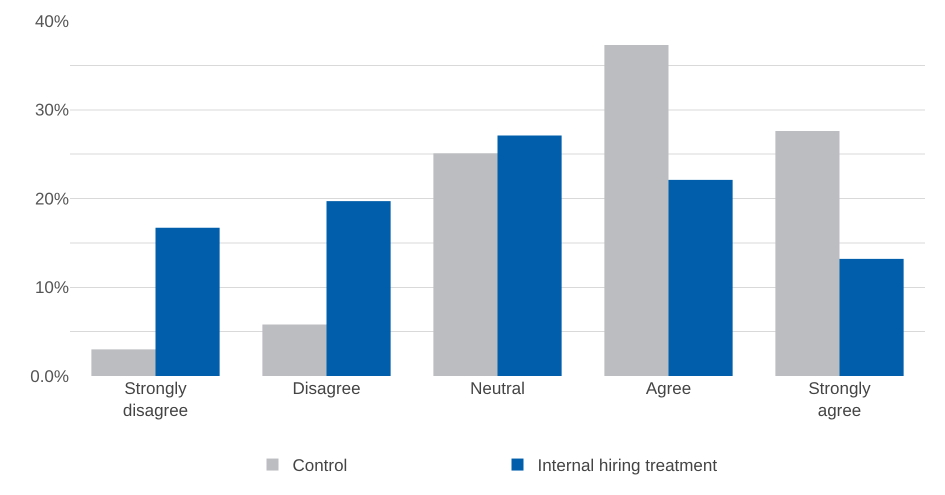  What do you see at coordinates (840, 399) in the screenshot?
I see `x-tick-label: Strongly agree` at bounding box center [840, 399].